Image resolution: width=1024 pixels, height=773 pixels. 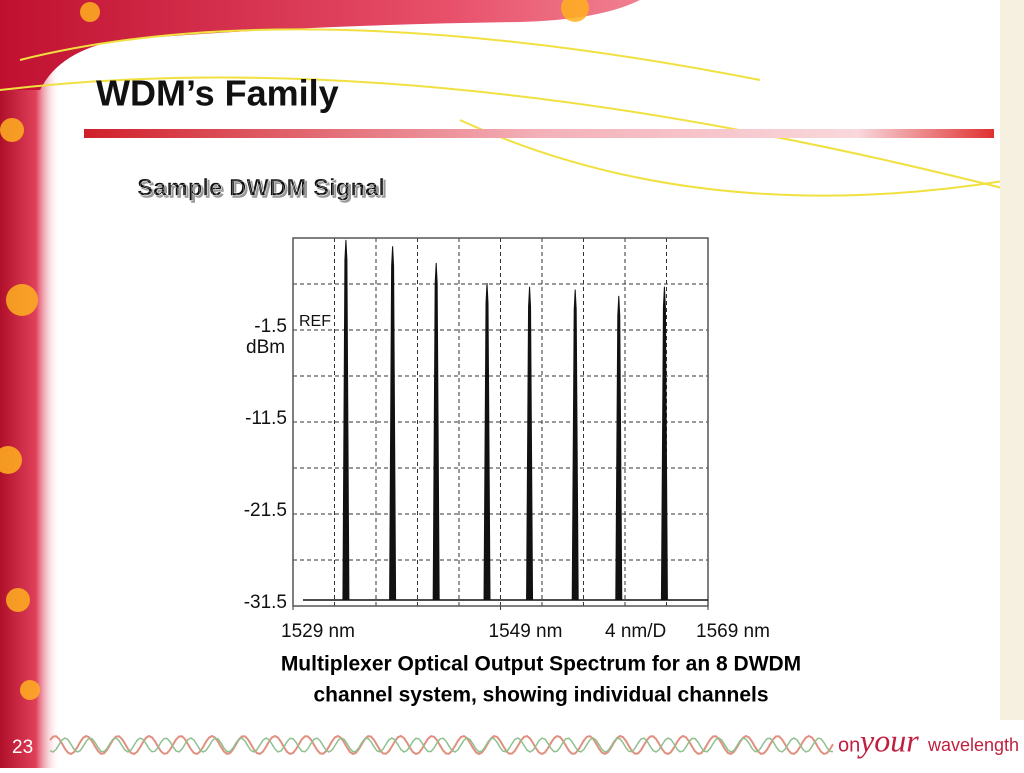 What do you see at coordinates (22, 747) in the screenshot?
I see `page-number: 23` at bounding box center [22, 747].